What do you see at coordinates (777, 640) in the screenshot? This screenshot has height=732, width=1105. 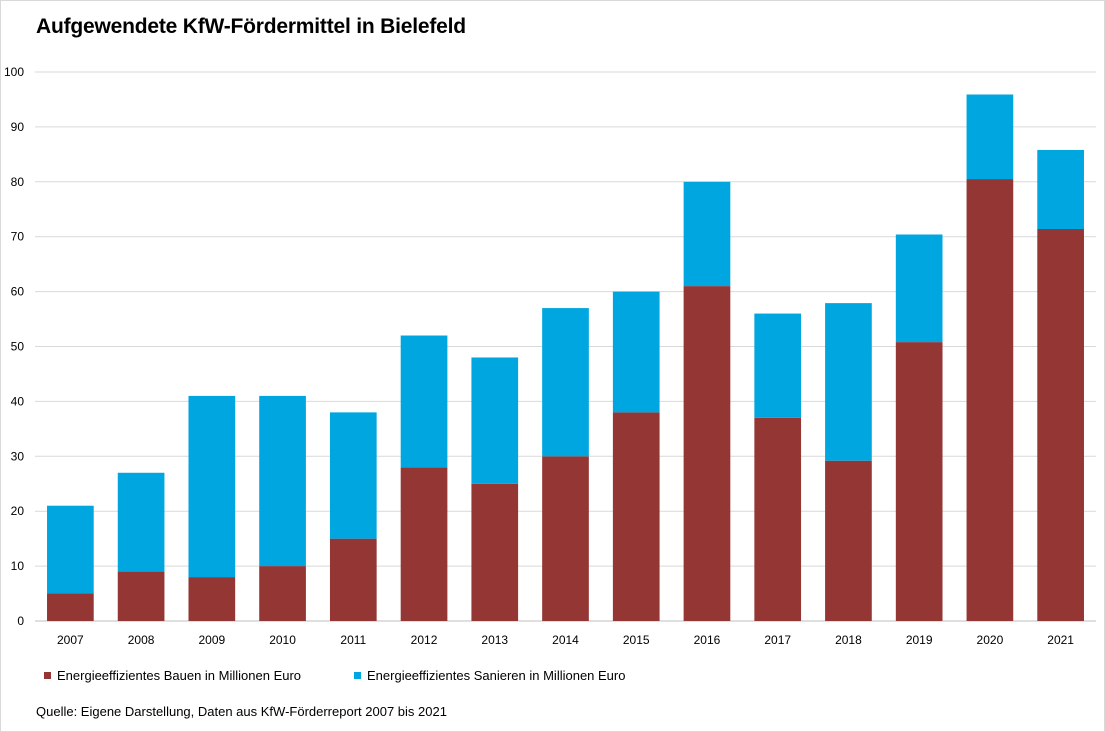 I see `x-tick-label: 2017` at bounding box center [777, 640].